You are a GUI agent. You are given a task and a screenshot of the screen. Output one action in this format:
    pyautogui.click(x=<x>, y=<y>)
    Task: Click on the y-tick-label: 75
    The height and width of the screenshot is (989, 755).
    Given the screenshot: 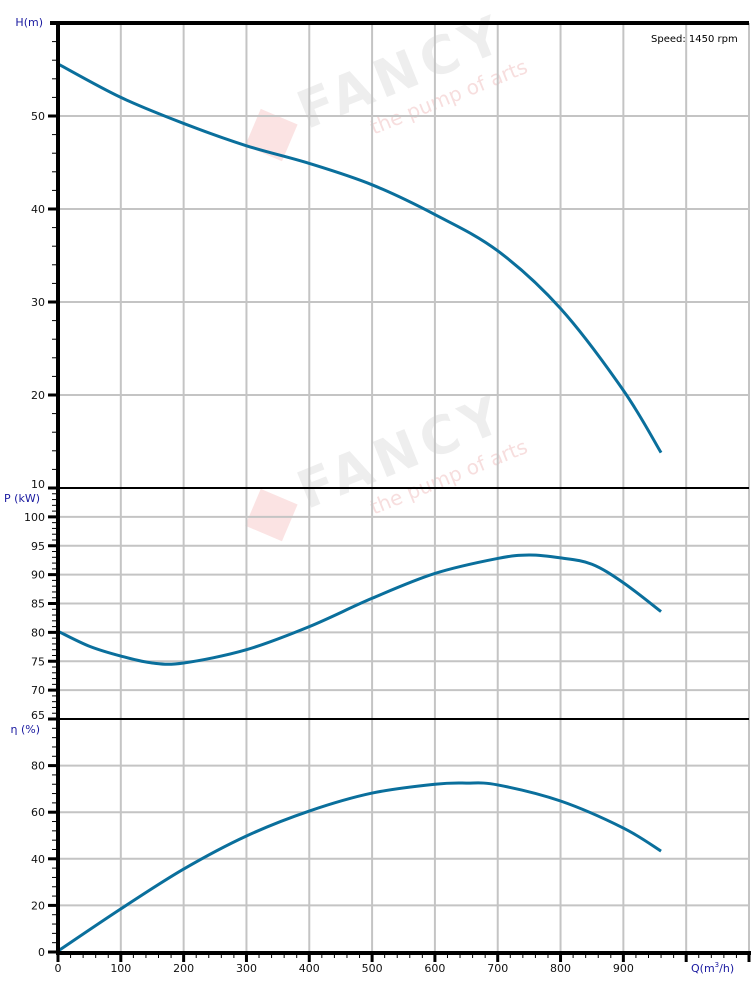 What is the action you would take?
    pyautogui.click(x=38, y=661)
    